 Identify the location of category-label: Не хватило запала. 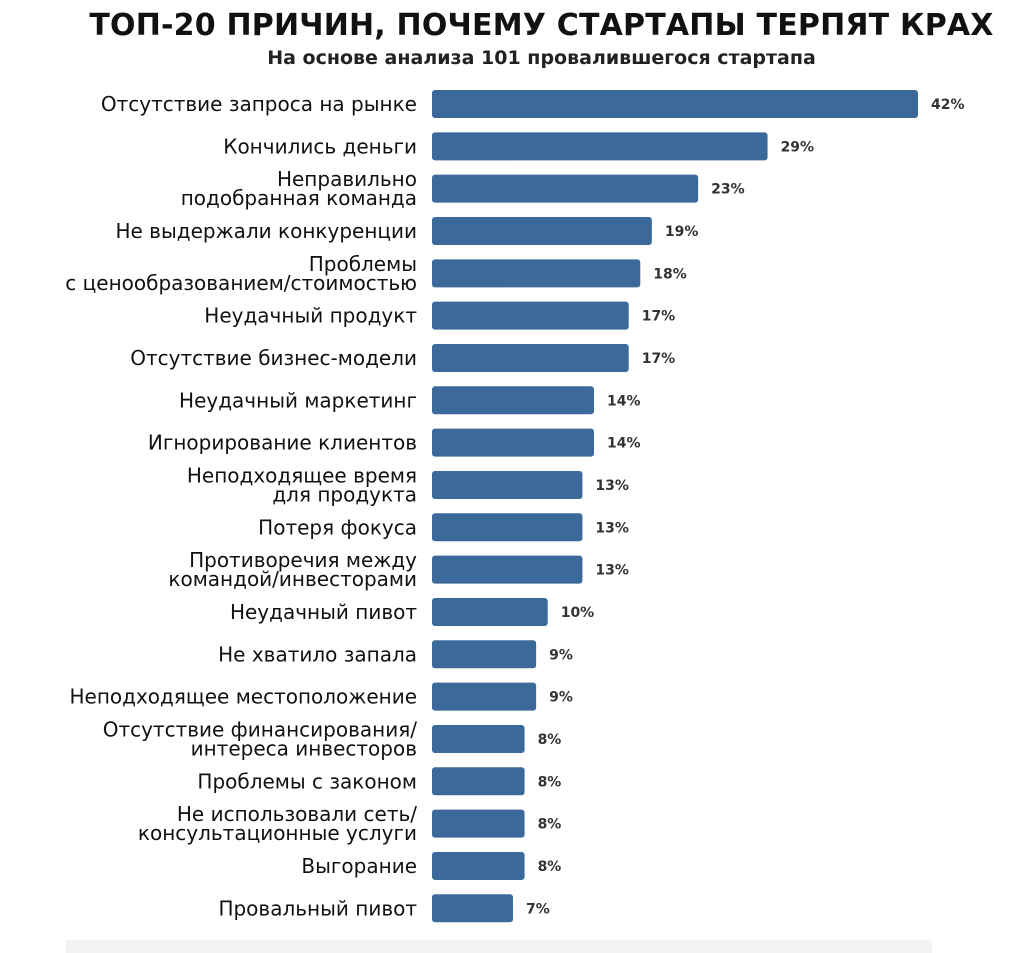
(317, 654).